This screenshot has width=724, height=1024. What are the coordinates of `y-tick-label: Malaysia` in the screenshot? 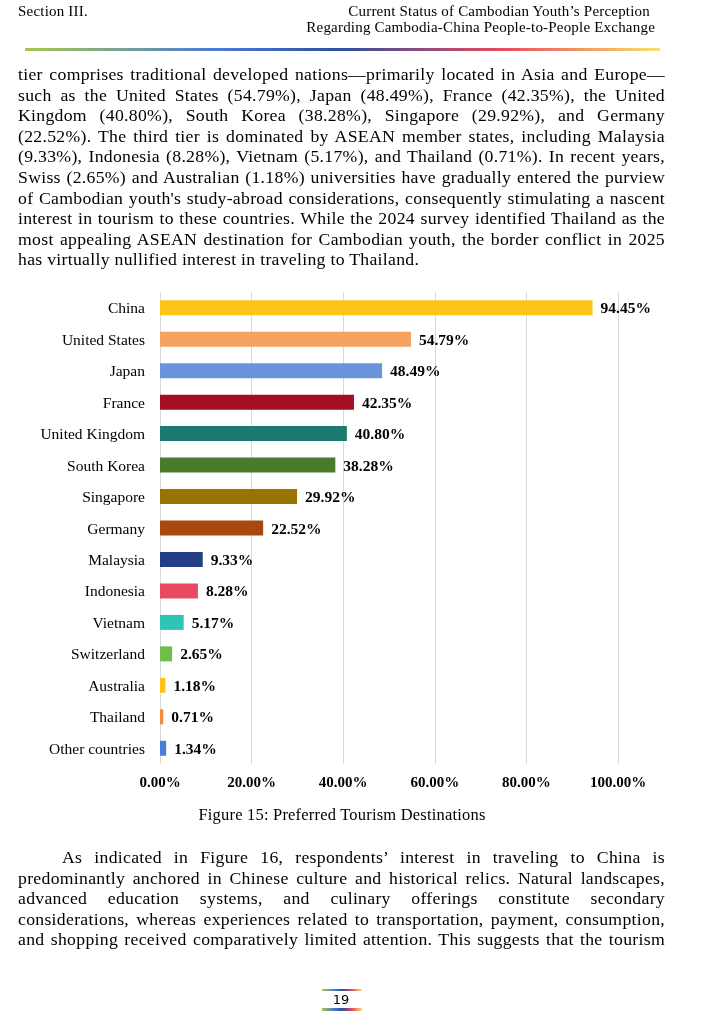 It's located at (117, 559).